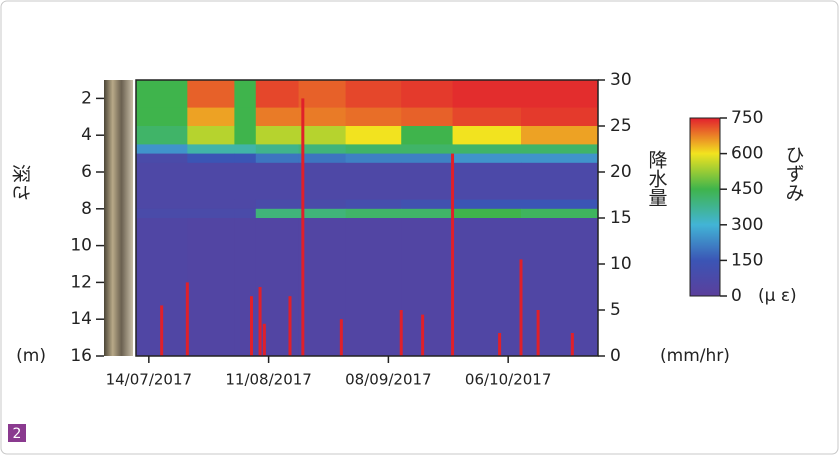 Image resolution: width=840 pixels, height=456 pixels. What do you see at coordinates (615, 310) in the screenshot?
I see `y2-tick-label: 5` at bounding box center [615, 310].